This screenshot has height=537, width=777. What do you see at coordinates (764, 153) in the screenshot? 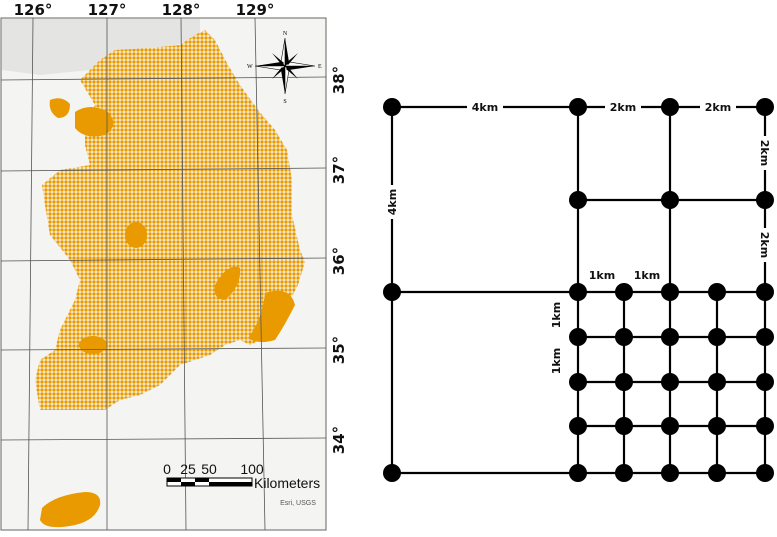
I see `label-right-2km-a: 2km` at bounding box center [764, 153].